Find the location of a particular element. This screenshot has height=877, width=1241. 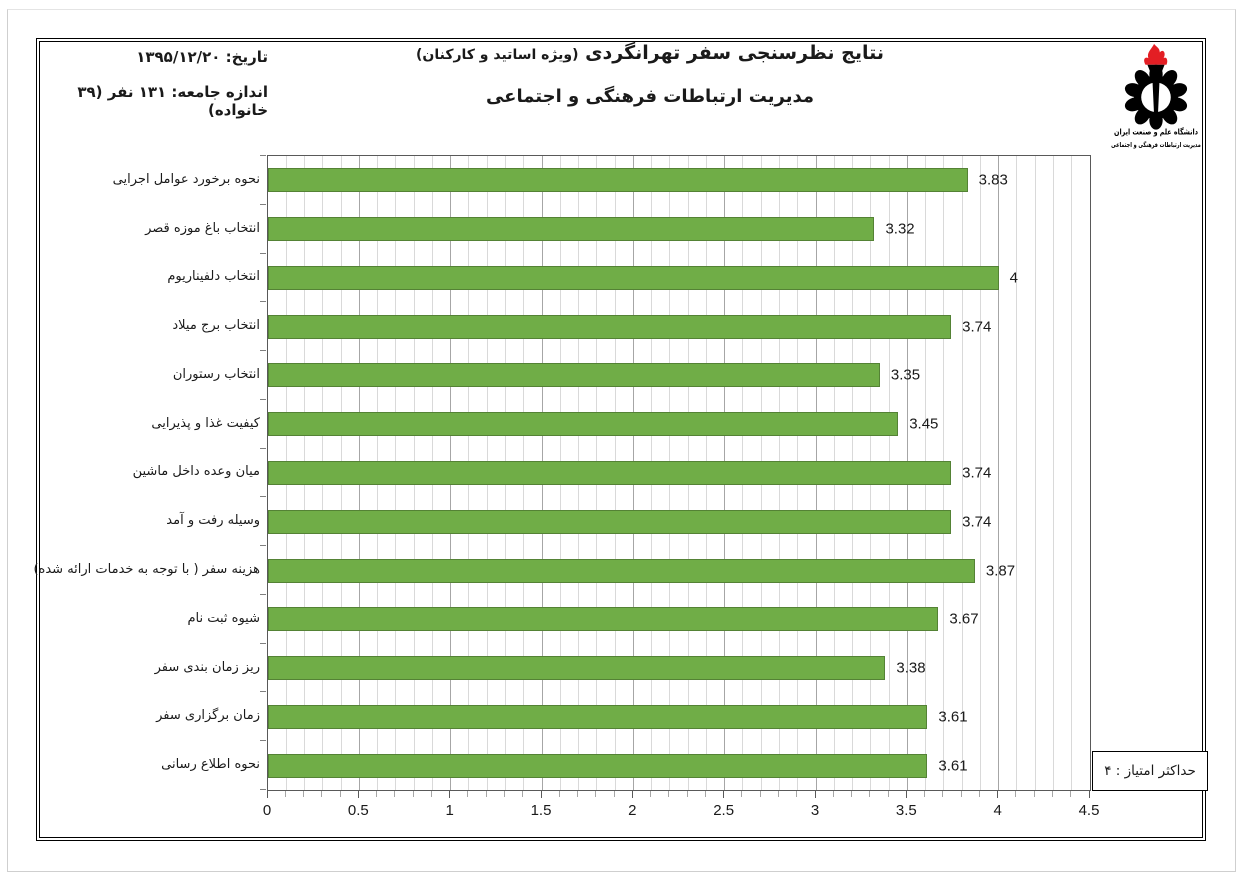

value-axis-label: 0.5 is located at coordinates (358, 810).